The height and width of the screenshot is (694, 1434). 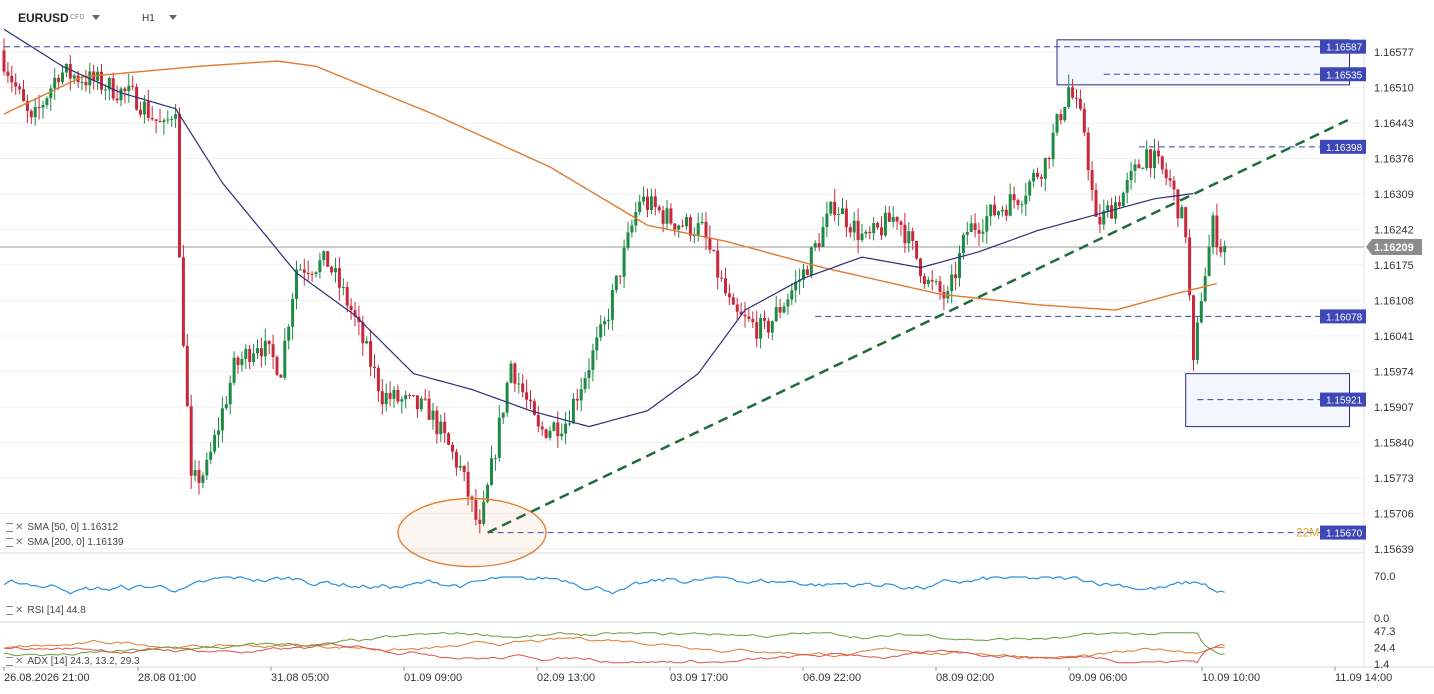 What do you see at coordinates (1394, 195) in the screenshot?
I see `price-axis-label: 1.16309` at bounding box center [1394, 195].